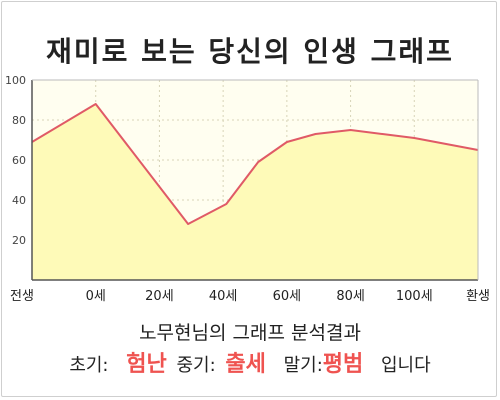 This screenshot has height=400, width=500. What do you see at coordinates (159, 296) in the screenshot?
I see `x-tick-label: 20세` at bounding box center [159, 296].